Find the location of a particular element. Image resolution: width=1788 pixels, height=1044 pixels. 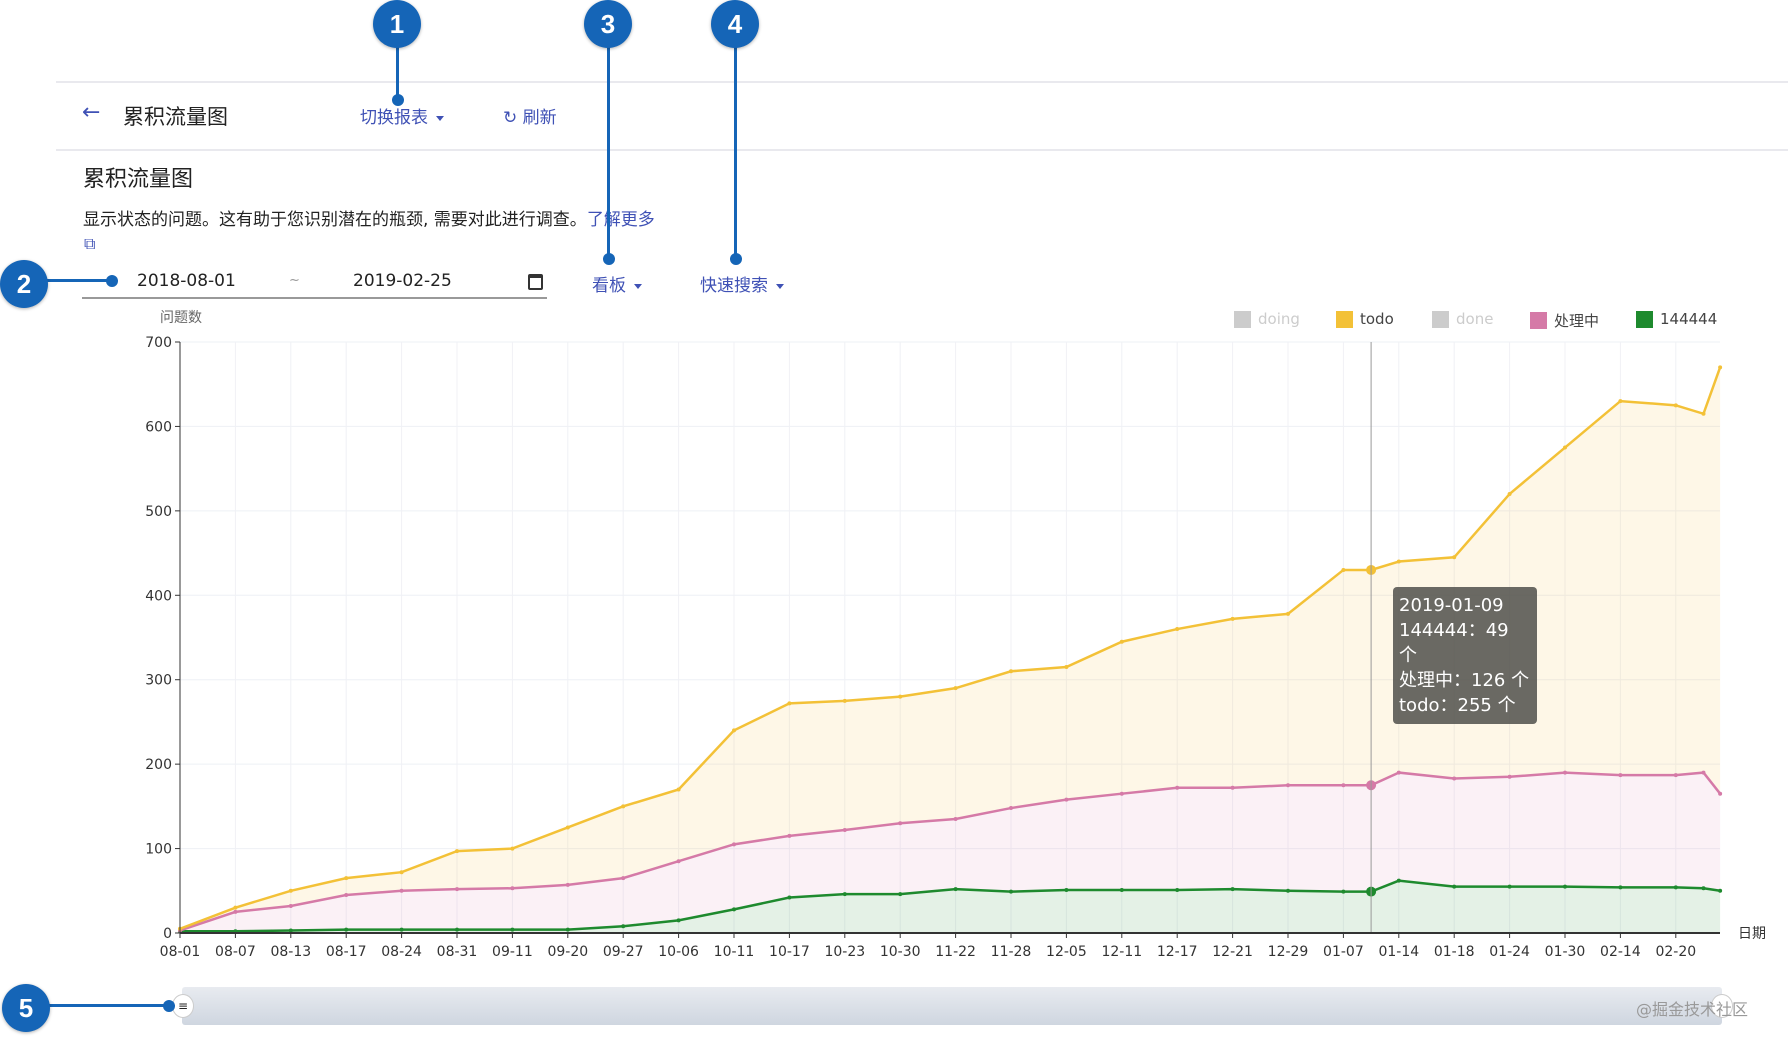

refresh-label: 刷新 is located at coordinates (539, 118).